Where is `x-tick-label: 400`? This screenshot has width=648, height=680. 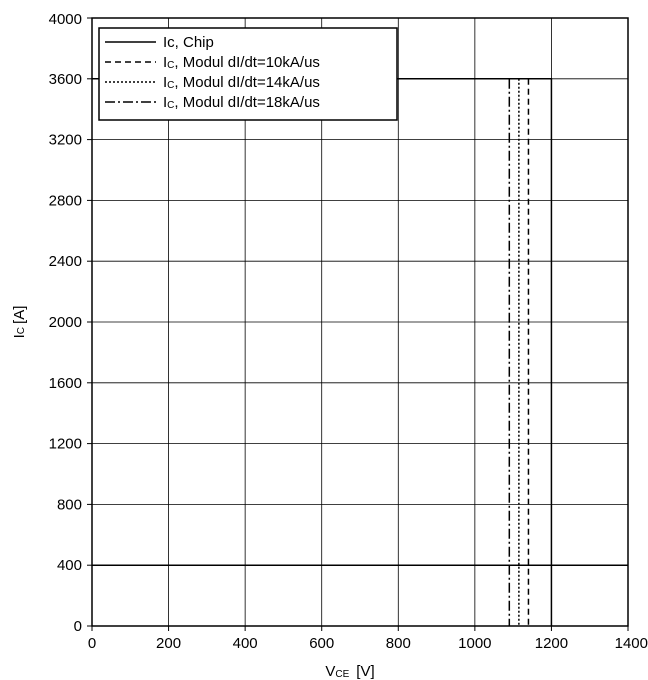
x-tick-label: 400 is located at coordinates (245, 643).